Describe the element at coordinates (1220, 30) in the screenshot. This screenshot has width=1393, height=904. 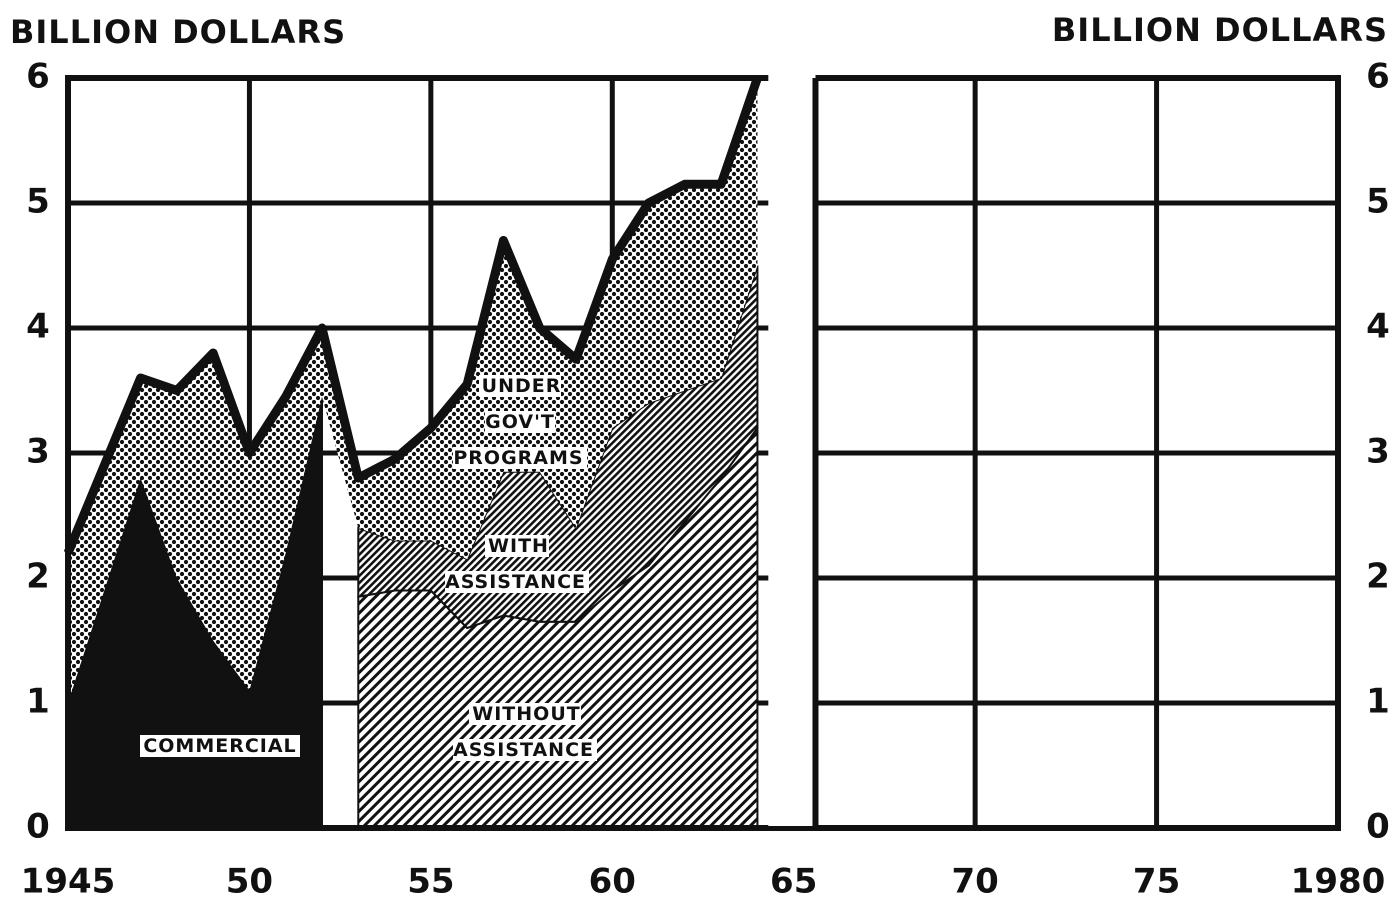
I see `y2-axis-label: BILLION DOLLARS` at that location.